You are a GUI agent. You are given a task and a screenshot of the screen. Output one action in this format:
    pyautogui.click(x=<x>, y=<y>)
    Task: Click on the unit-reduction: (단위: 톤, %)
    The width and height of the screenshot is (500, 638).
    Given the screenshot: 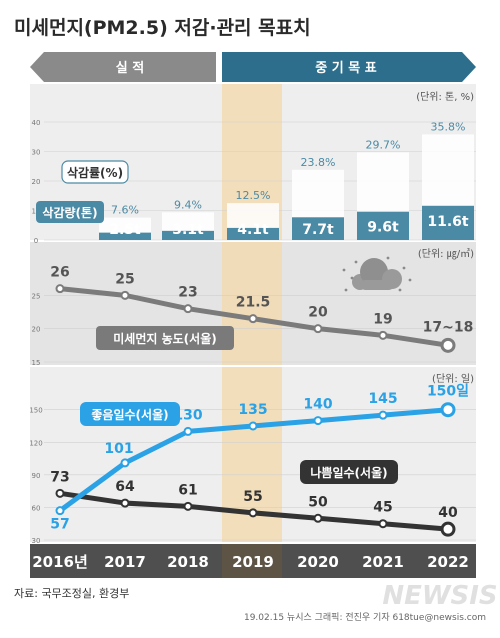 What is the action you would take?
    pyautogui.click(x=445, y=96)
    